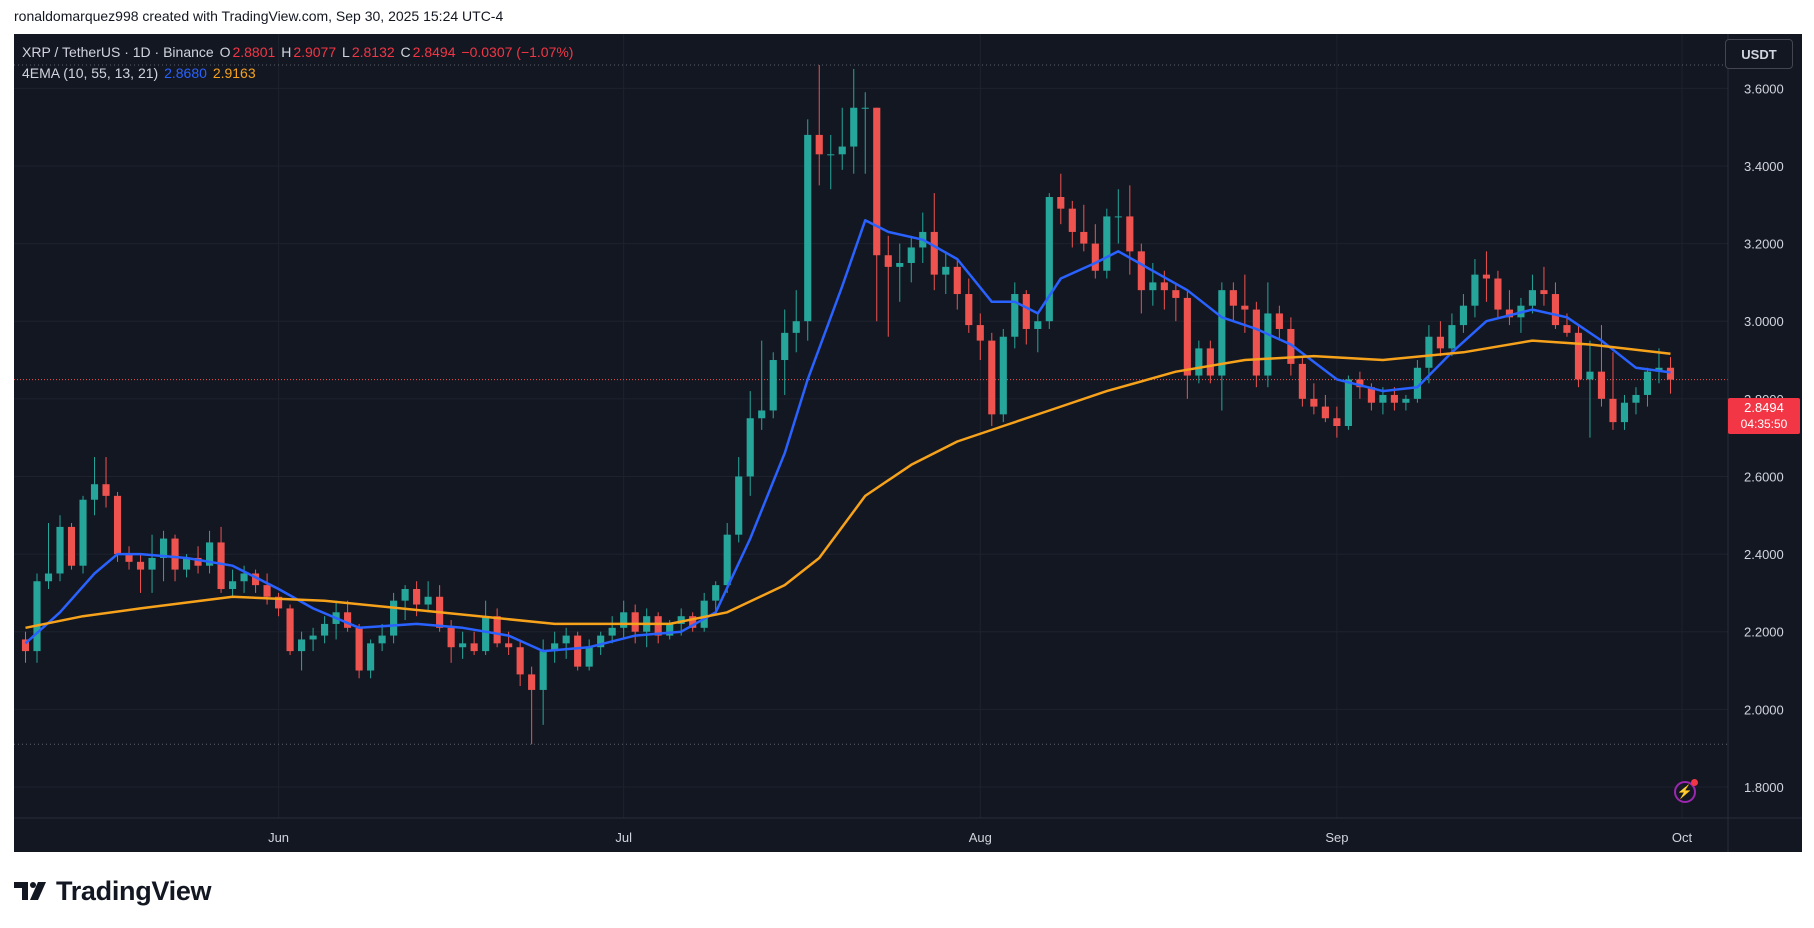  Describe the element at coordinates (113, 891) in the screenshot. I see `brand-logo: TradingView` at that location.